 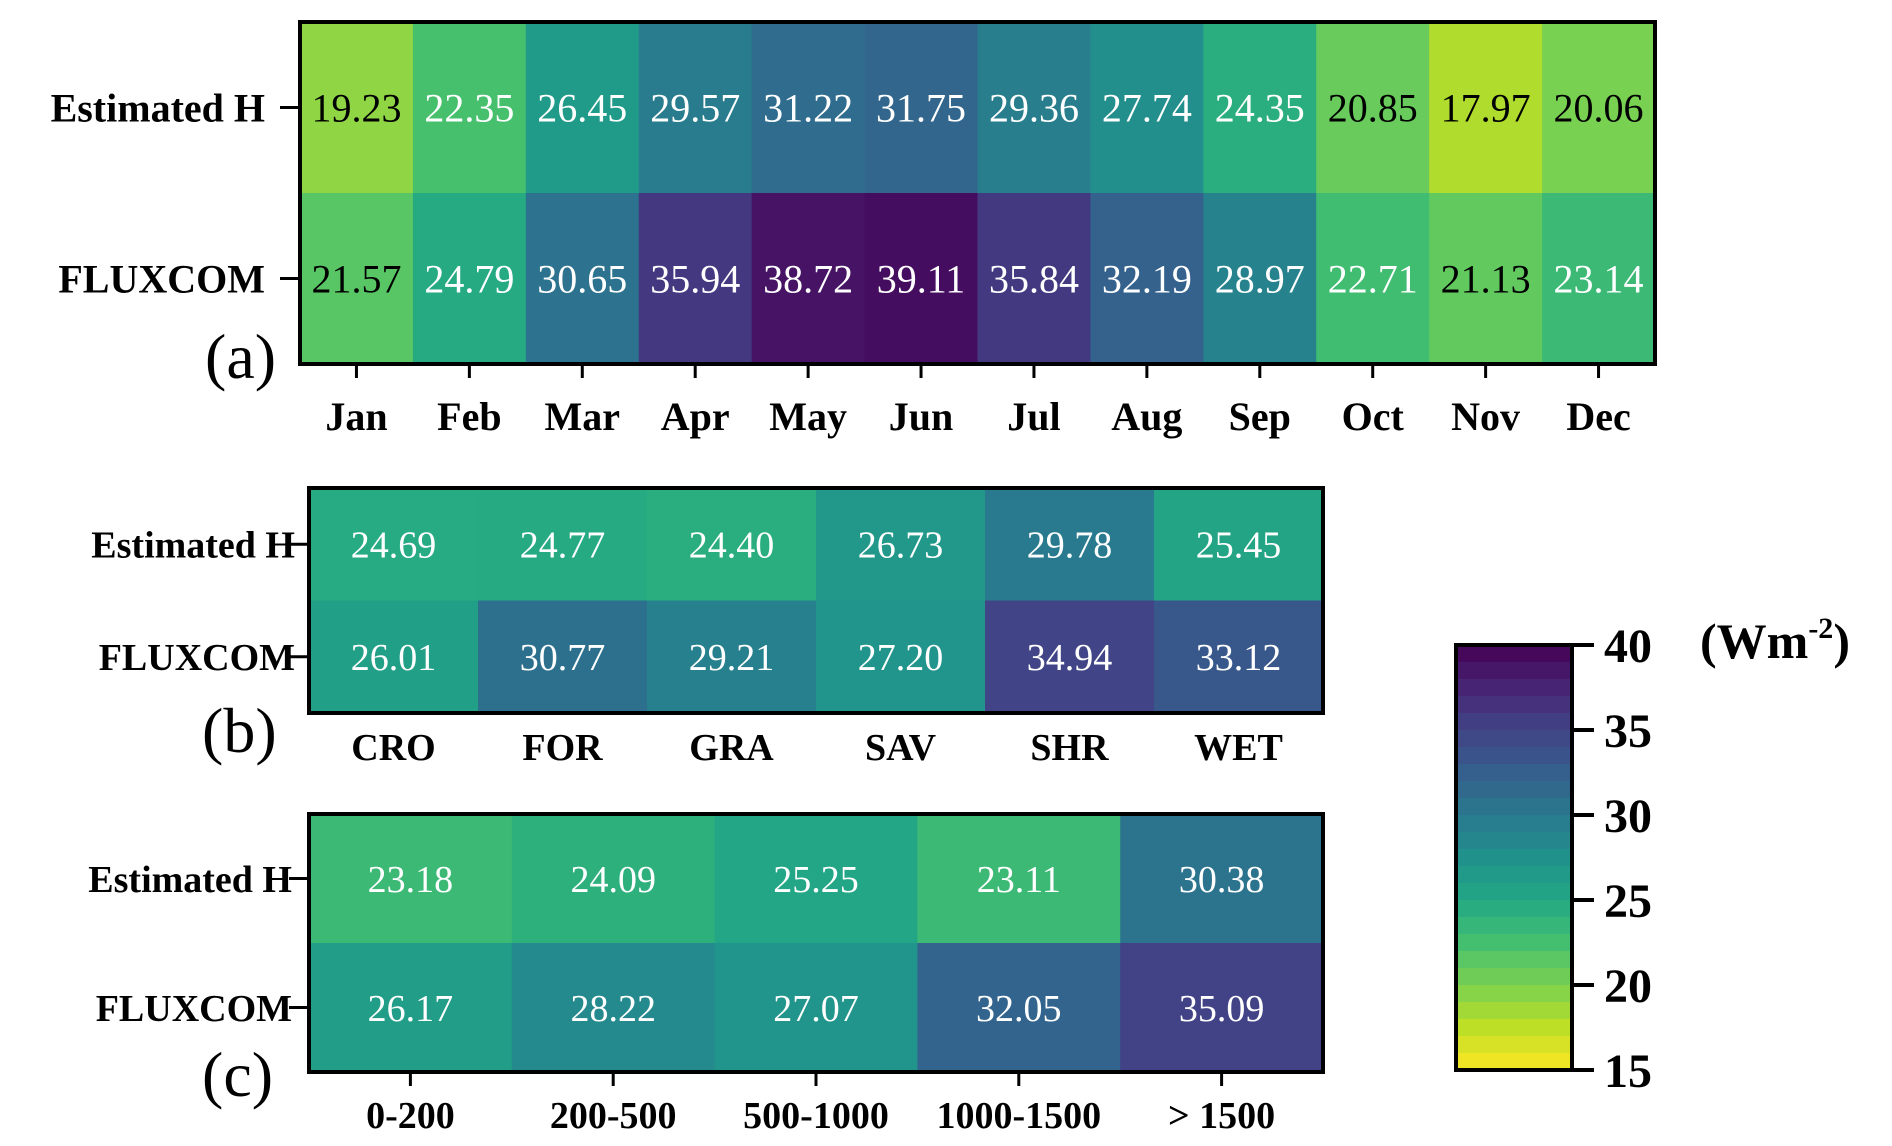 I want to click on cell-value-label: 23.18, so click(x=411, y=880).